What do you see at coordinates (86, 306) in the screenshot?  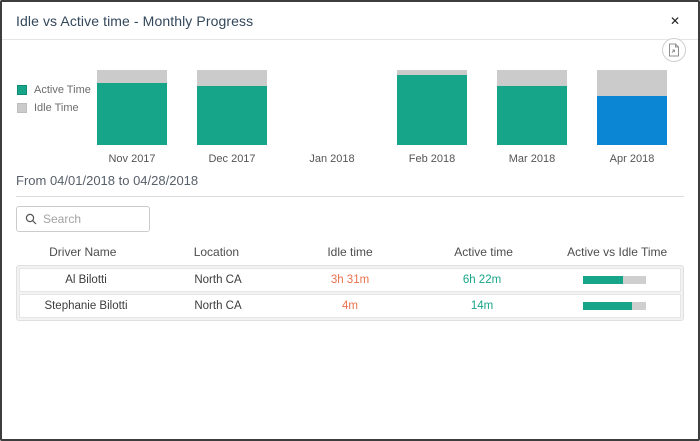 I see `driver-name-cell: Stephanie Bilotti` at bounding box center [86, 306].